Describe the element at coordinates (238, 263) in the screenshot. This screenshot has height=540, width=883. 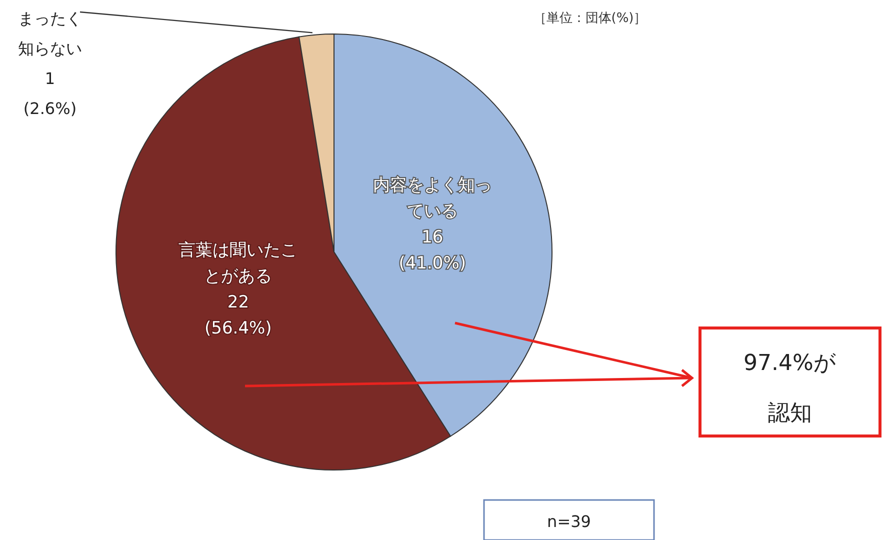
I see `slice-label: 言葉は聞いたことがある` at that location.